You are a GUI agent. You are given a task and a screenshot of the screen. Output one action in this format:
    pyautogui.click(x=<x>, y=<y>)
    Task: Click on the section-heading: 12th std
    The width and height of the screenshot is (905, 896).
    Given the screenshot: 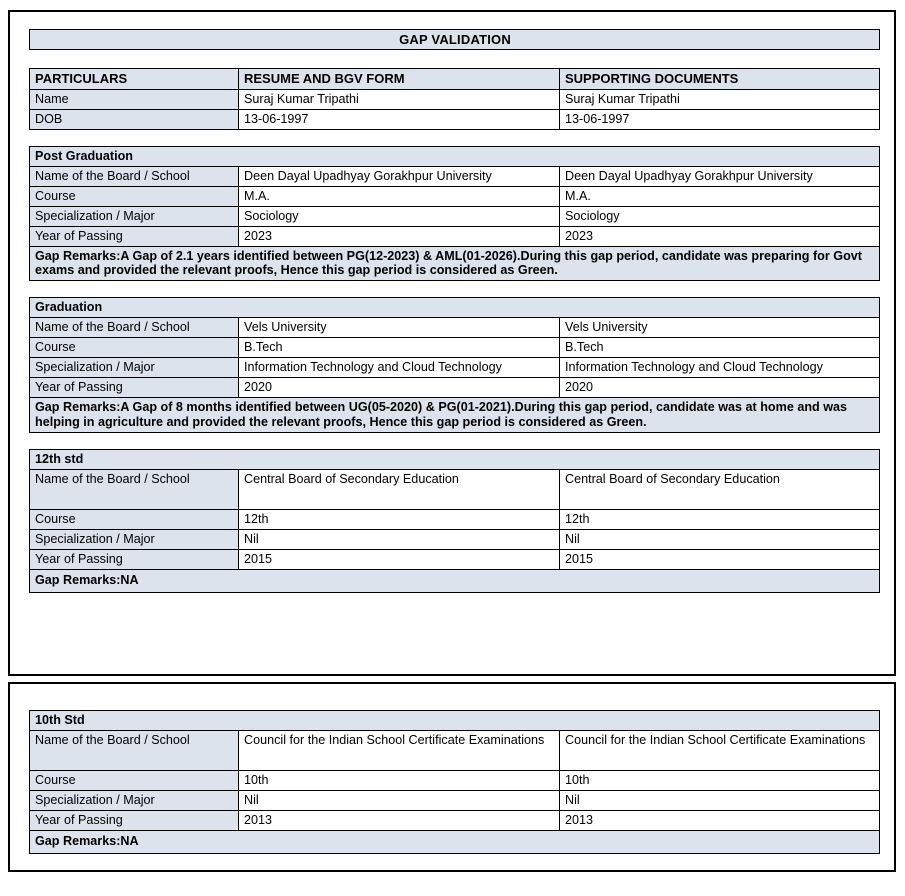 What is the action you would take?
    pyautogui.click(x=454, y=459)
    